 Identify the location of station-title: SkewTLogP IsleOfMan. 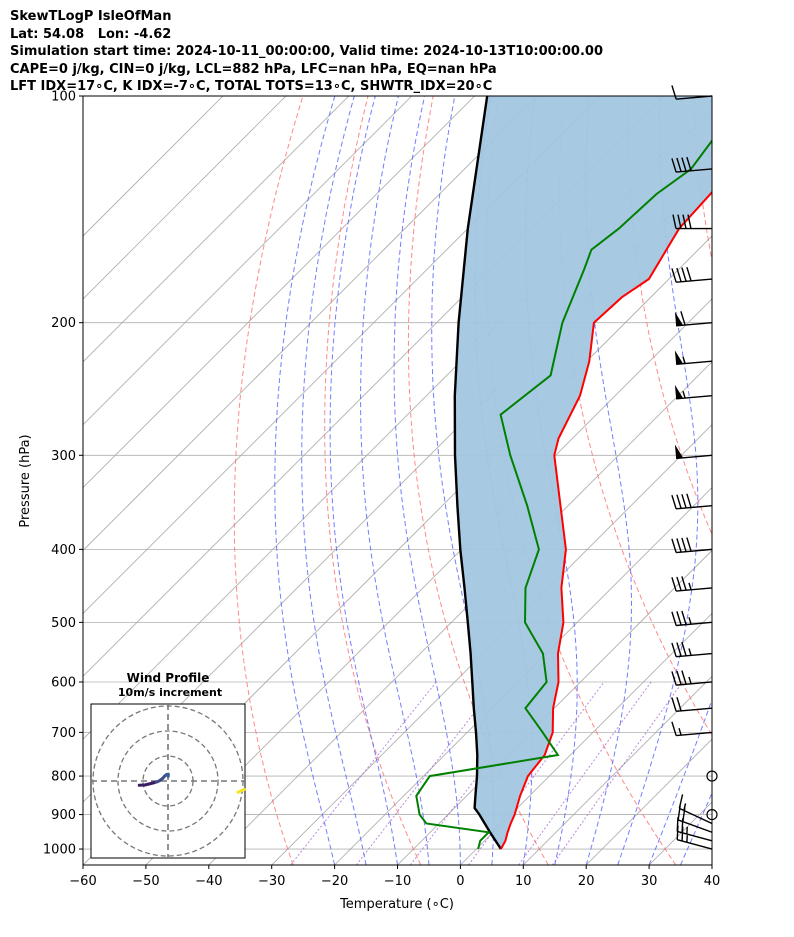
(91, 16).